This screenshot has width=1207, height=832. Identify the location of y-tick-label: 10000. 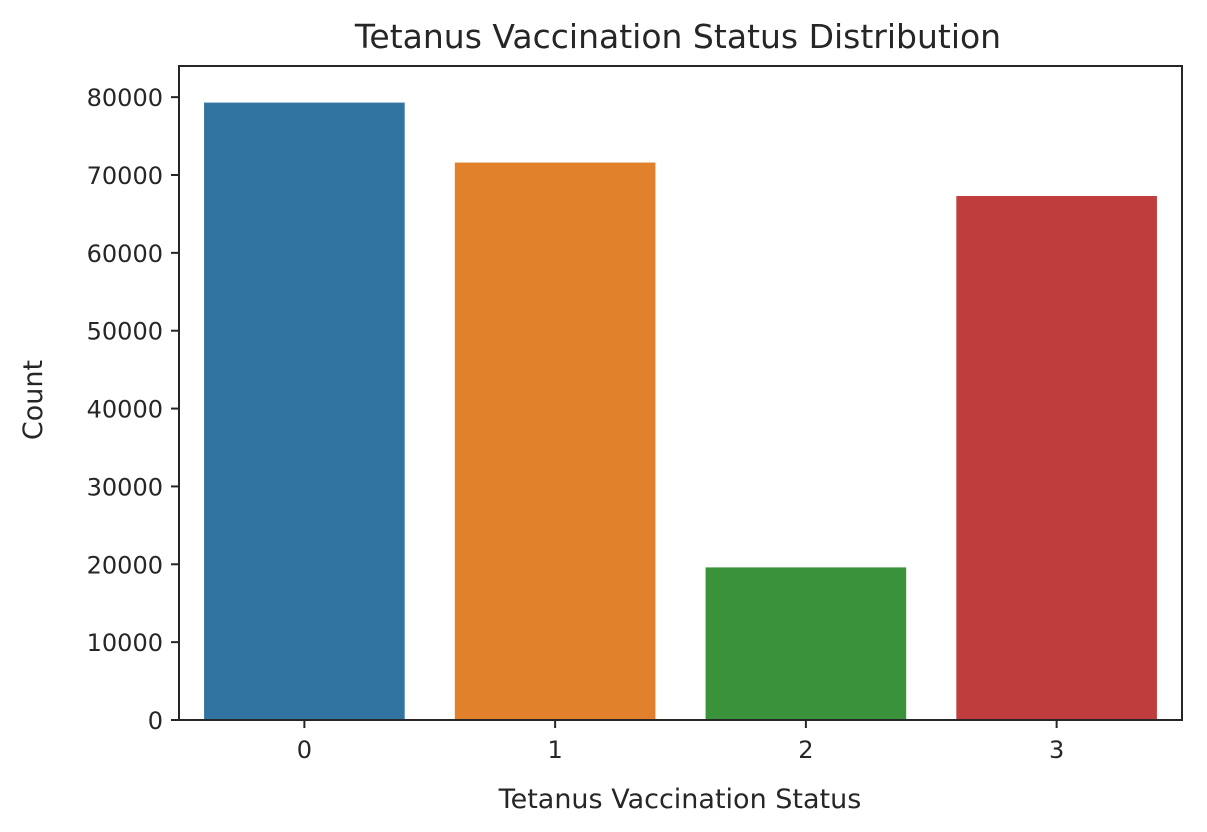
(125, 643).